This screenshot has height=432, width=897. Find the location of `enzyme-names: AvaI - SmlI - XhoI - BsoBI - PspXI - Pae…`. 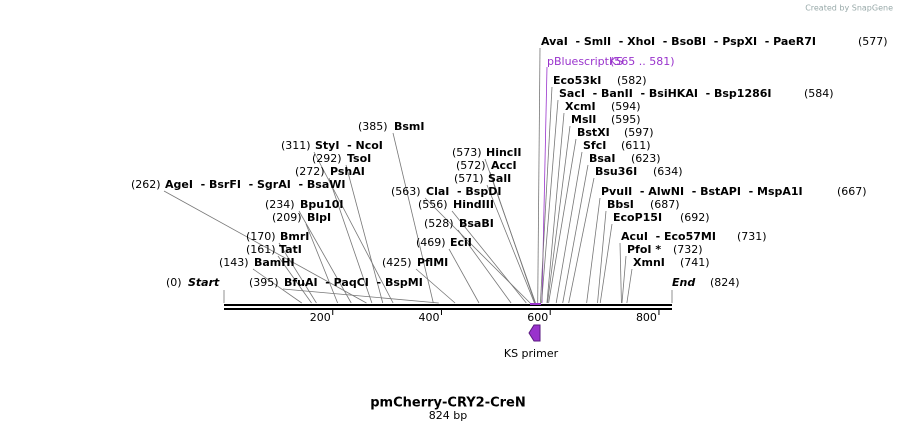

enzyme-names: AvaI - SmlI - XhoI - BsoBI - PspXI - Pae… is located at coordinates (678, 41).